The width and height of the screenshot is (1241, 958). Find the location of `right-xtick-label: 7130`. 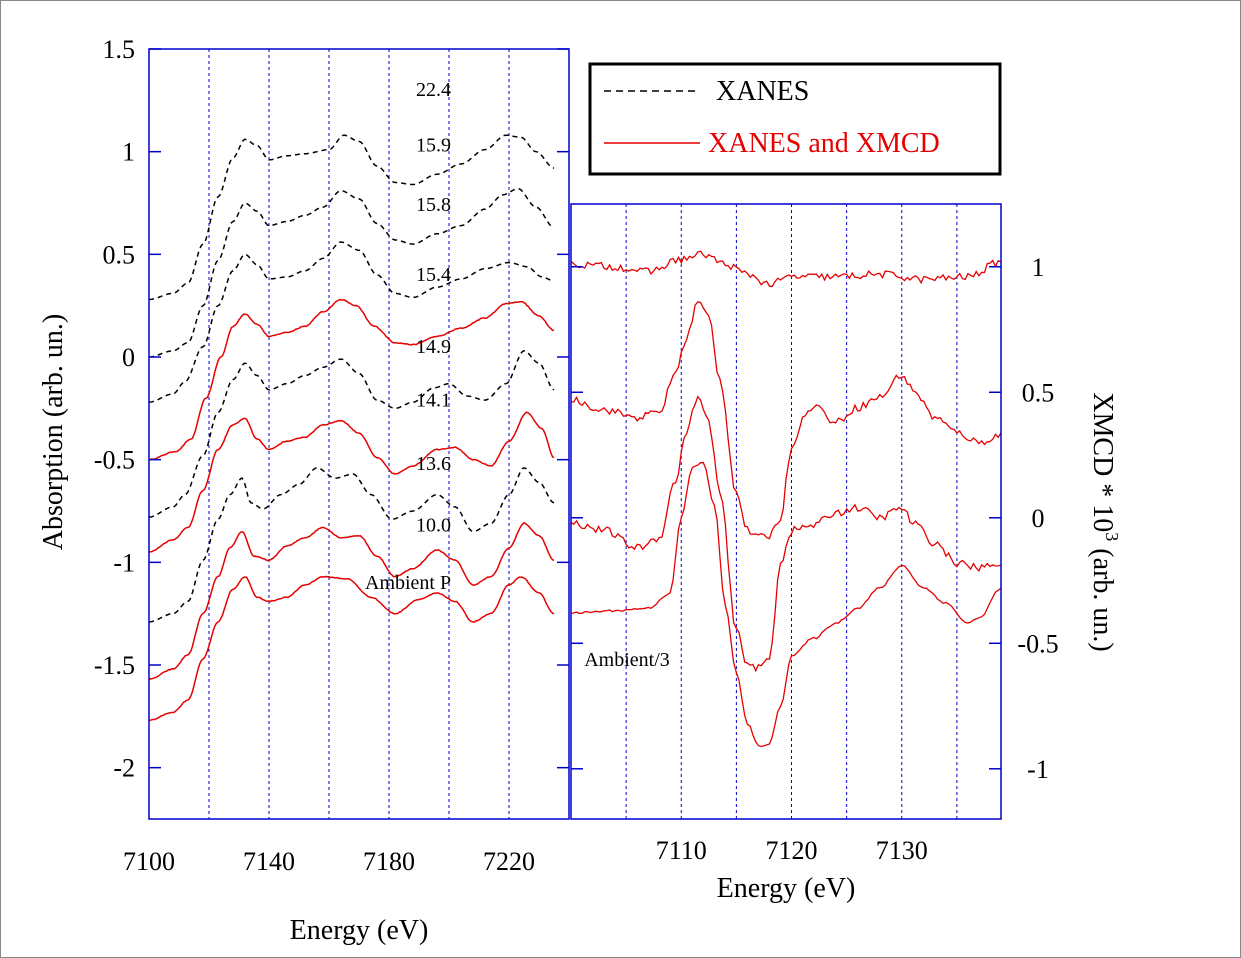

right-xtick-label: 7130 is located at coordinates (902, 850).